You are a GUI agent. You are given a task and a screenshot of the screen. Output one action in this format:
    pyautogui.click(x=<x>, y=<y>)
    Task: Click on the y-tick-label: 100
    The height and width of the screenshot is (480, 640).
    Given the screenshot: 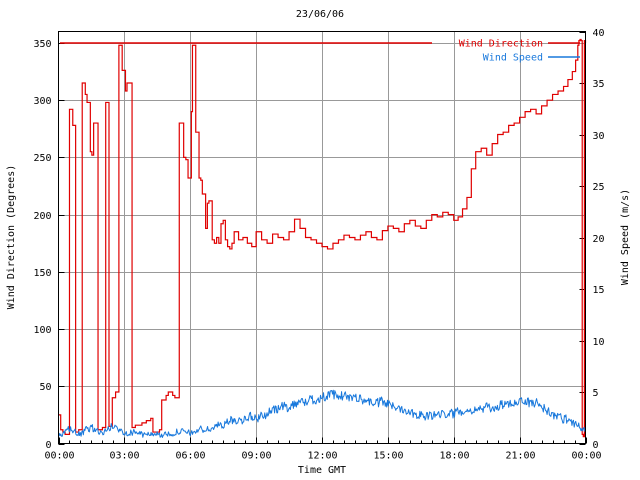 What is the action you would take?
    pyautogui.click(x=42, y=330)
    